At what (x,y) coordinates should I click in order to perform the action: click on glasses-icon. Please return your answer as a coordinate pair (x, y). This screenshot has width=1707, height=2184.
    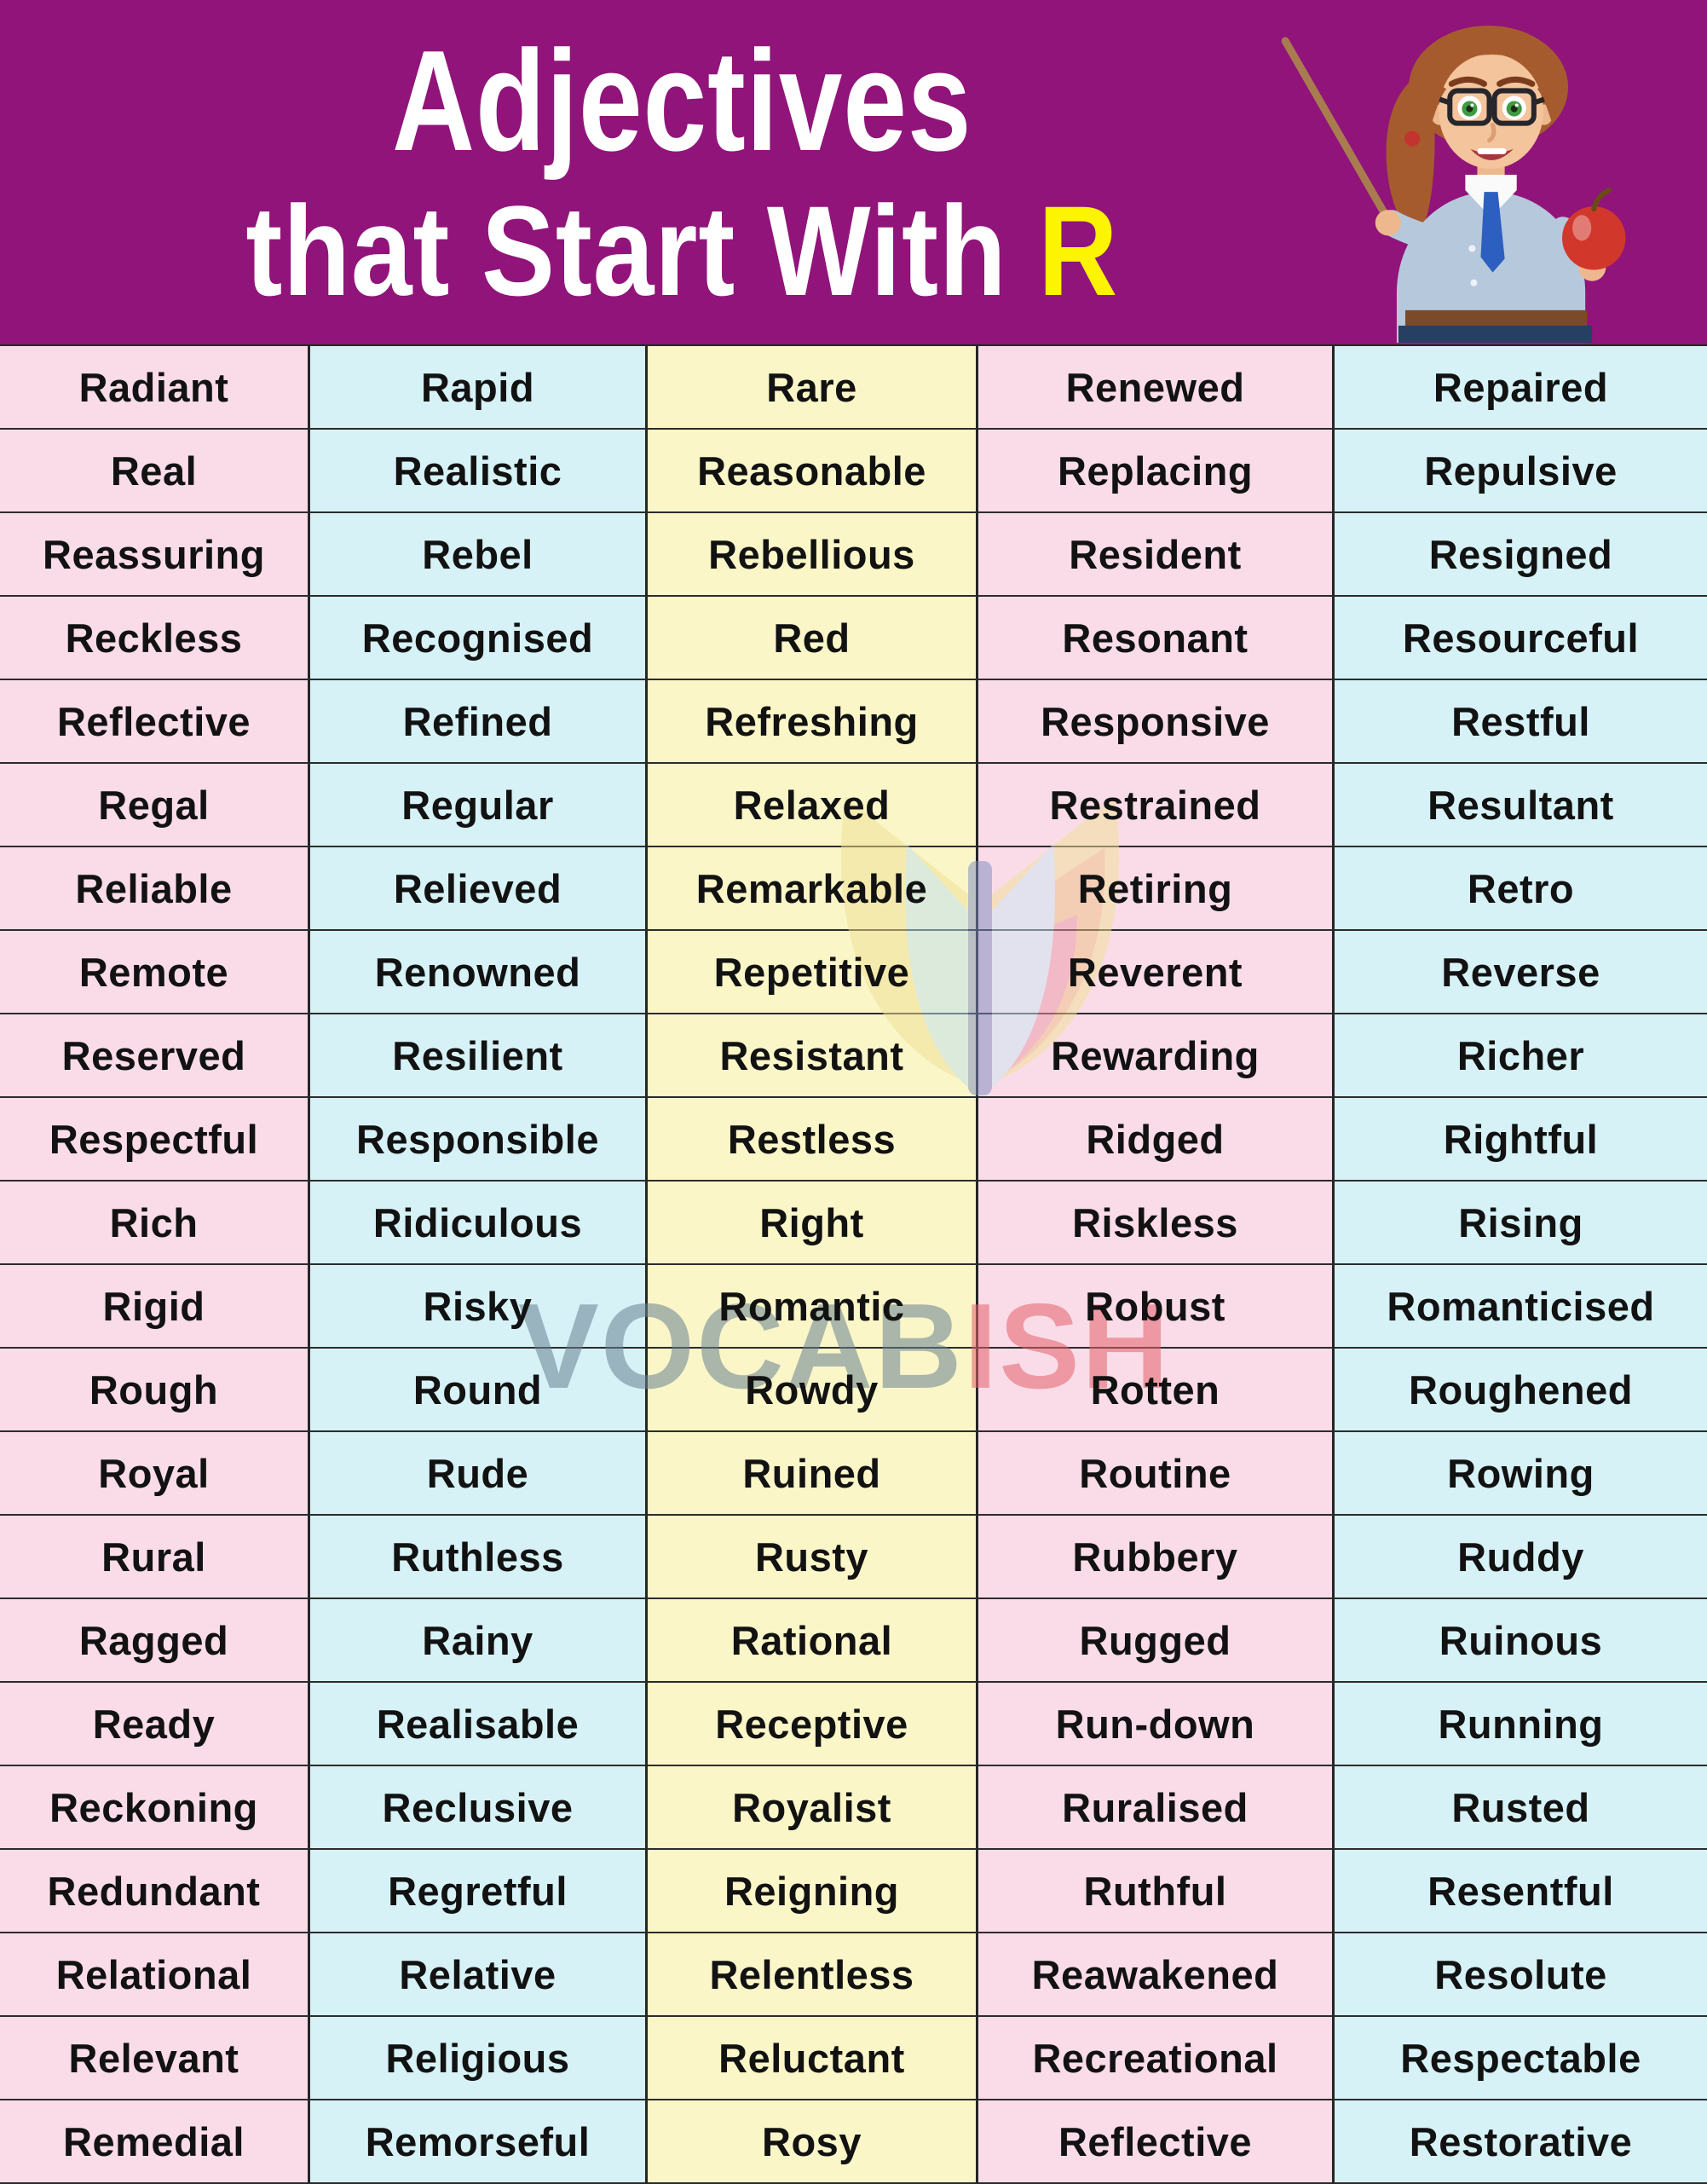
    Looking at the image, I should click on (1492, 107).